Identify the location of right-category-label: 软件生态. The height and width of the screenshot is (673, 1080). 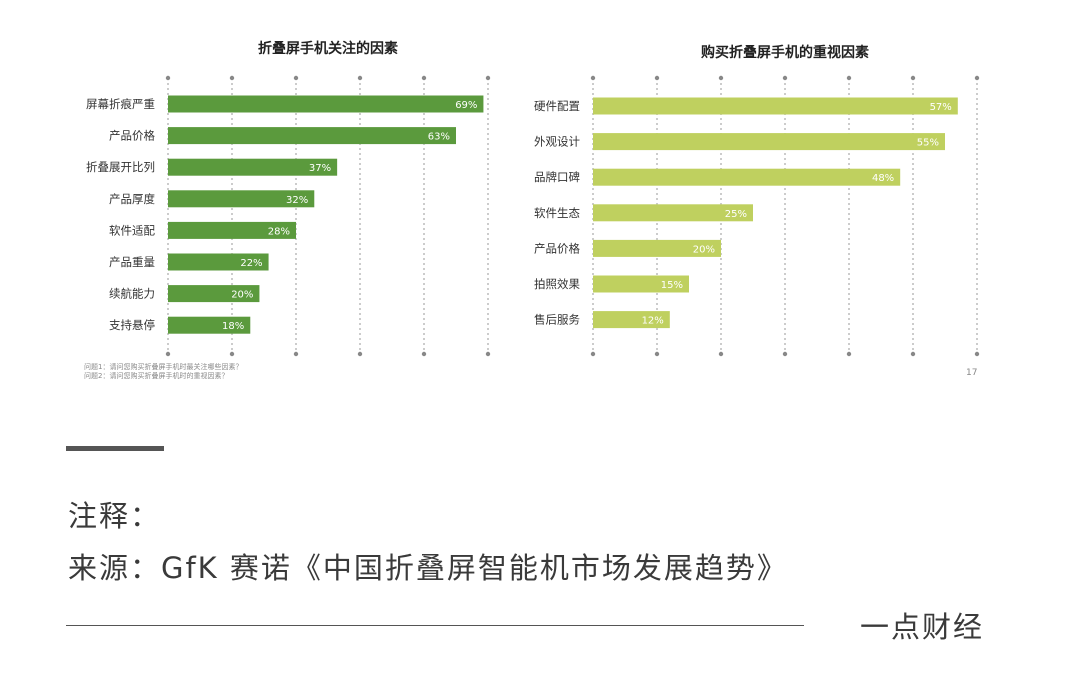
(557, 213).